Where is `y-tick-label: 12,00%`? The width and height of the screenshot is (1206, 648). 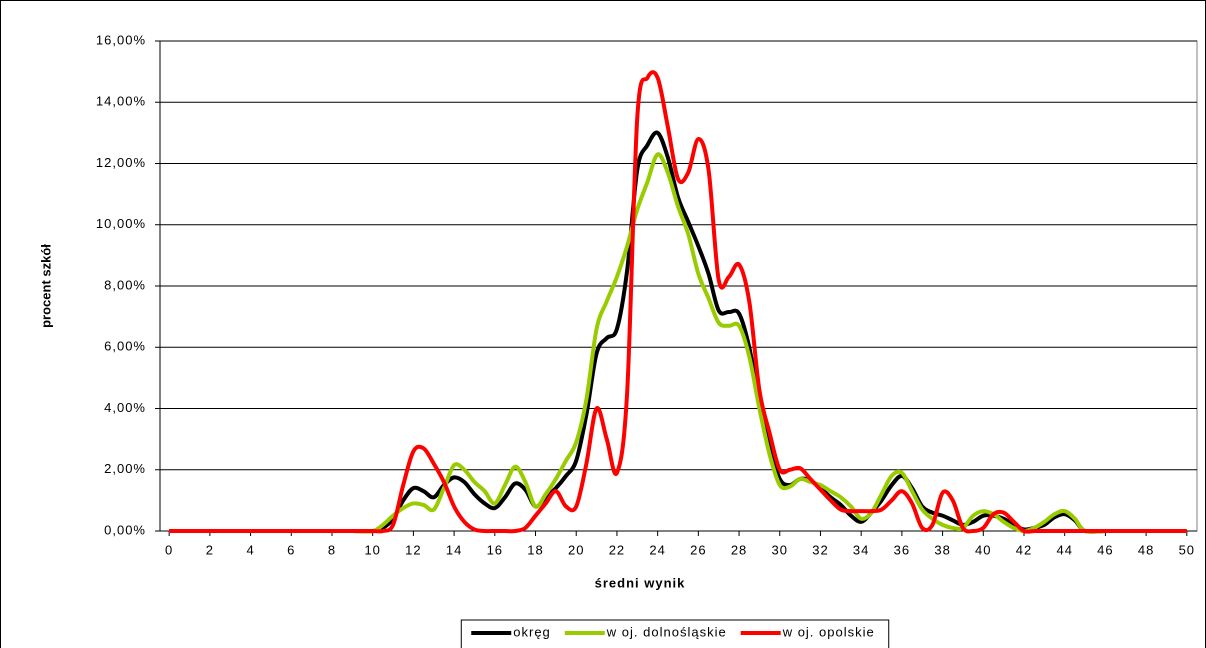
y-tick-label: 12,00% is located at coordinates (121, 162).